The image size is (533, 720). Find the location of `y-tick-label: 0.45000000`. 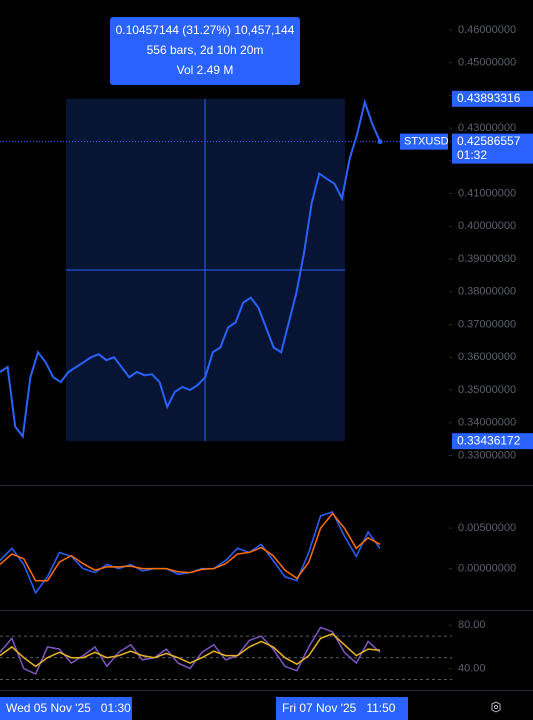

y-tick-label: 0.45000000 is located at coordinates (487, 63).